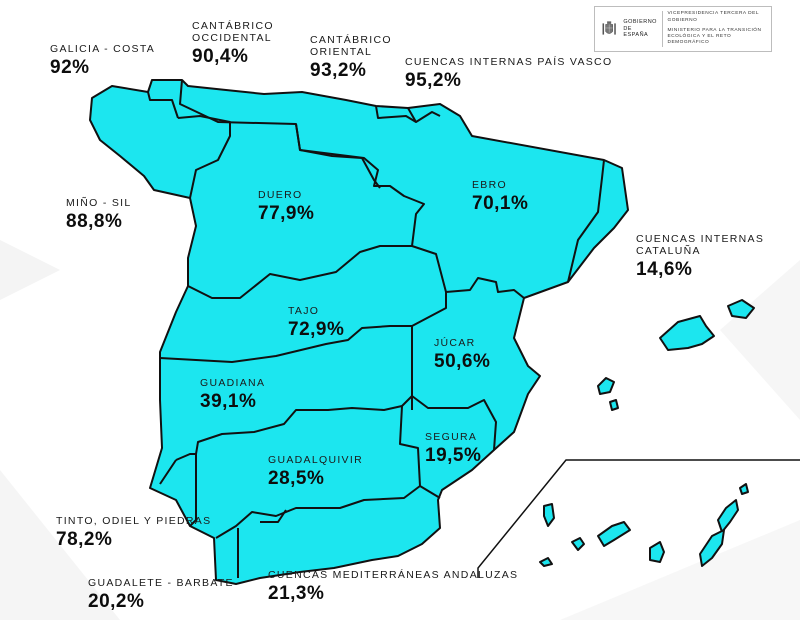 This screenshot has width=800, height=620. What do you see at coordinates (664, 270) in the screenshot?
I see `basin-percent: 14,6%` at bounding box center [664, 270].